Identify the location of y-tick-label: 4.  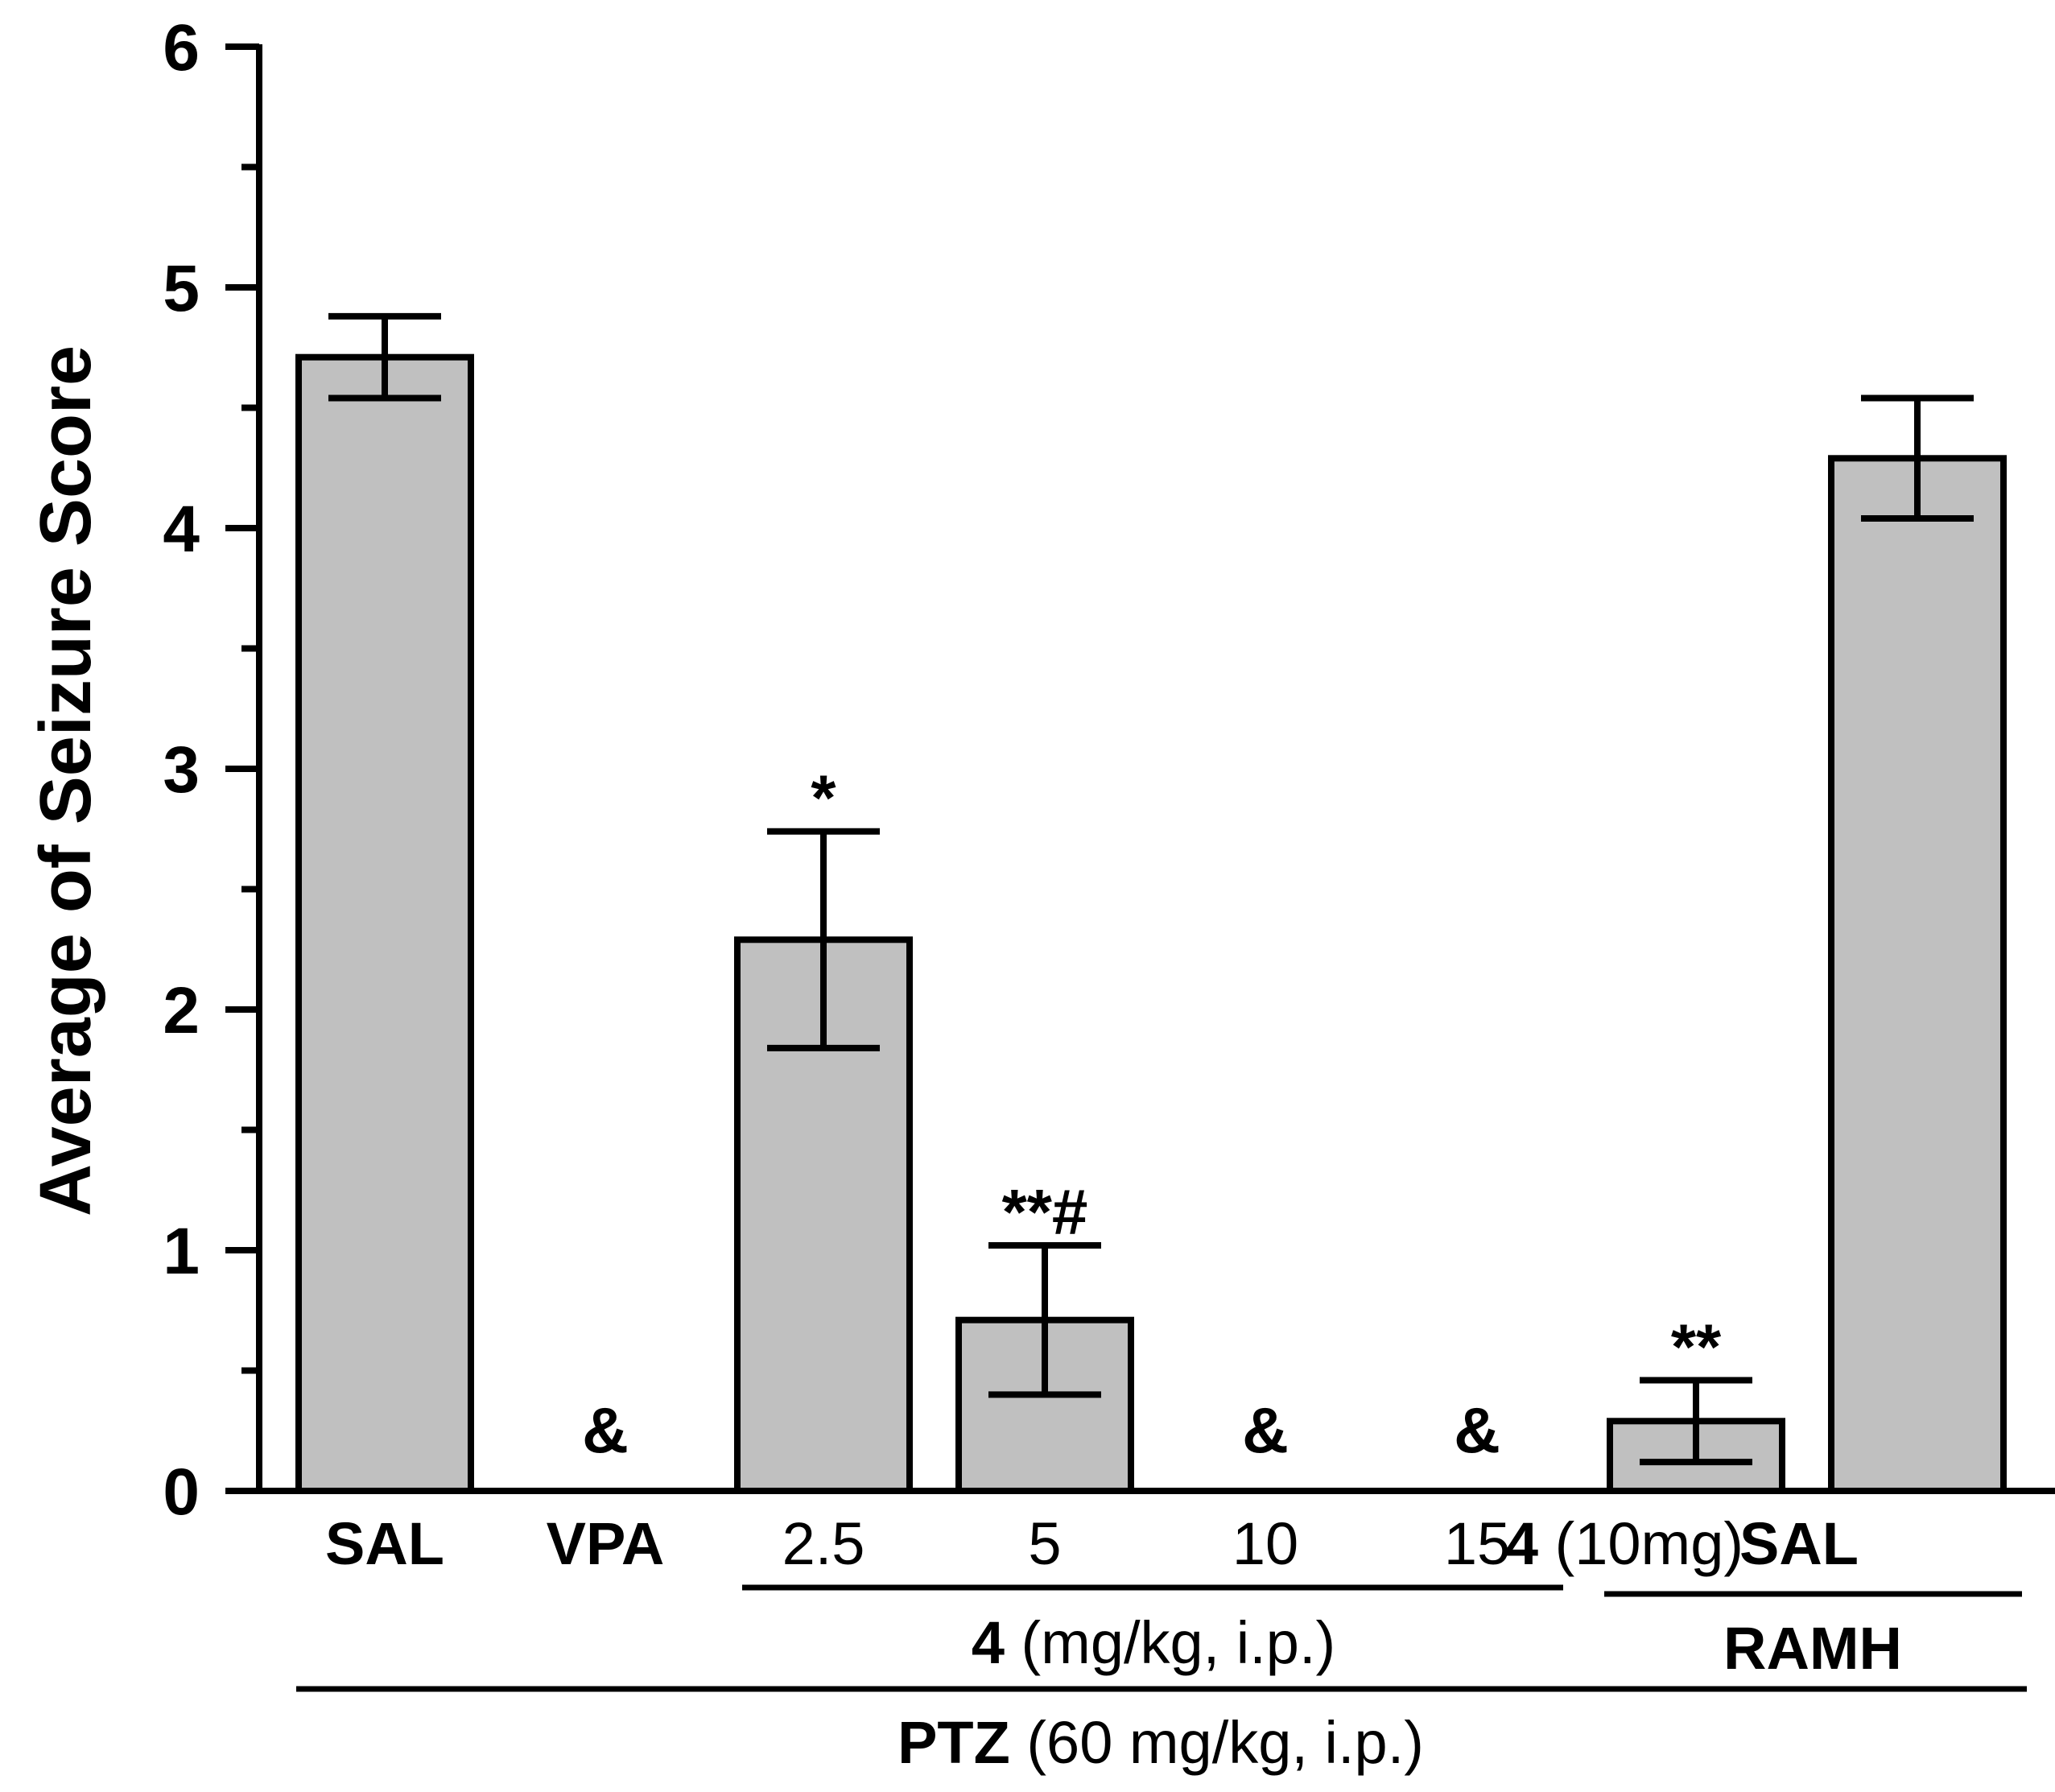
(182, 529).